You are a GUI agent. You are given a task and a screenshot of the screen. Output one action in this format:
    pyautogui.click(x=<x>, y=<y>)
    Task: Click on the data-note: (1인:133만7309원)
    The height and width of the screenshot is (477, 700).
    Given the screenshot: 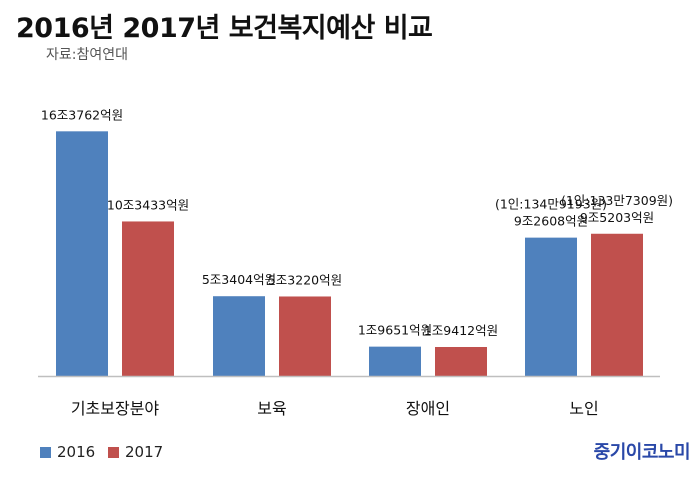 What is the action you would take?
    pyautogui.click(x=617, y=200)
    